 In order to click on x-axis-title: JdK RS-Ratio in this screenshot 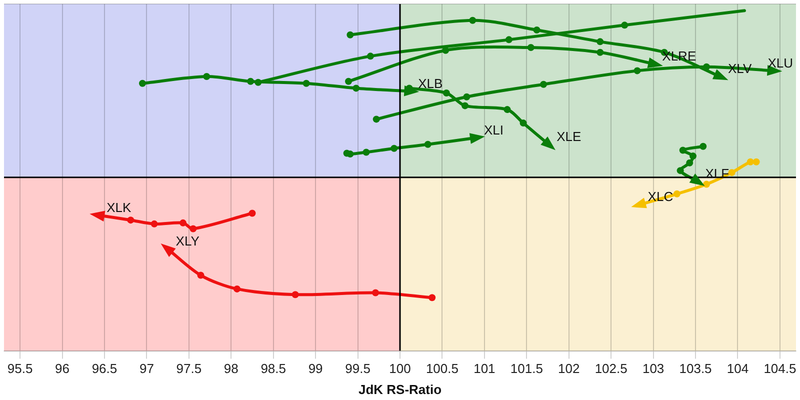, I will do `click(400, 389)`.